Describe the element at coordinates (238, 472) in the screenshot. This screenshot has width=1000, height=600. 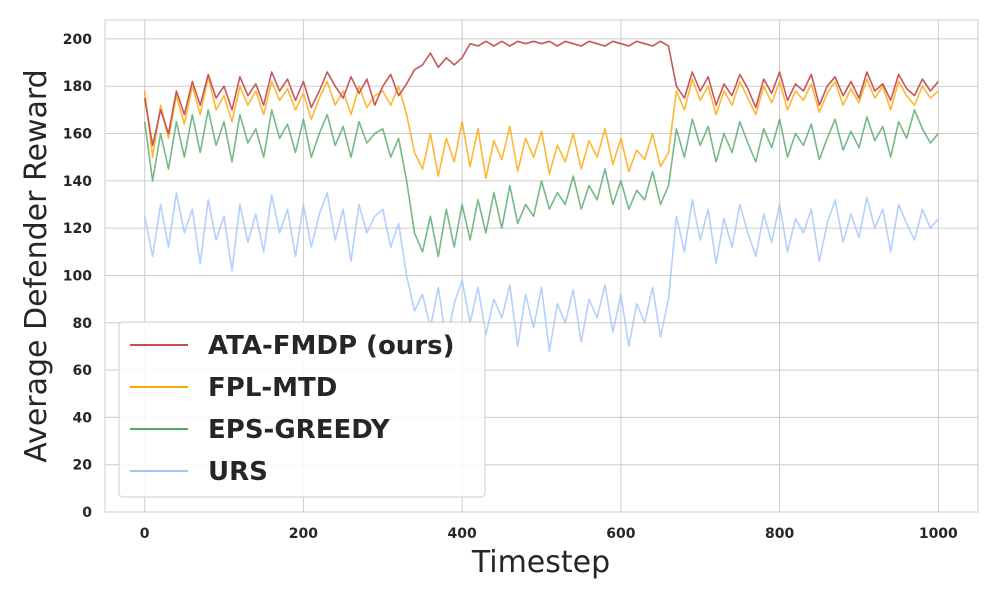
I see `legend-label: URS` at that location.